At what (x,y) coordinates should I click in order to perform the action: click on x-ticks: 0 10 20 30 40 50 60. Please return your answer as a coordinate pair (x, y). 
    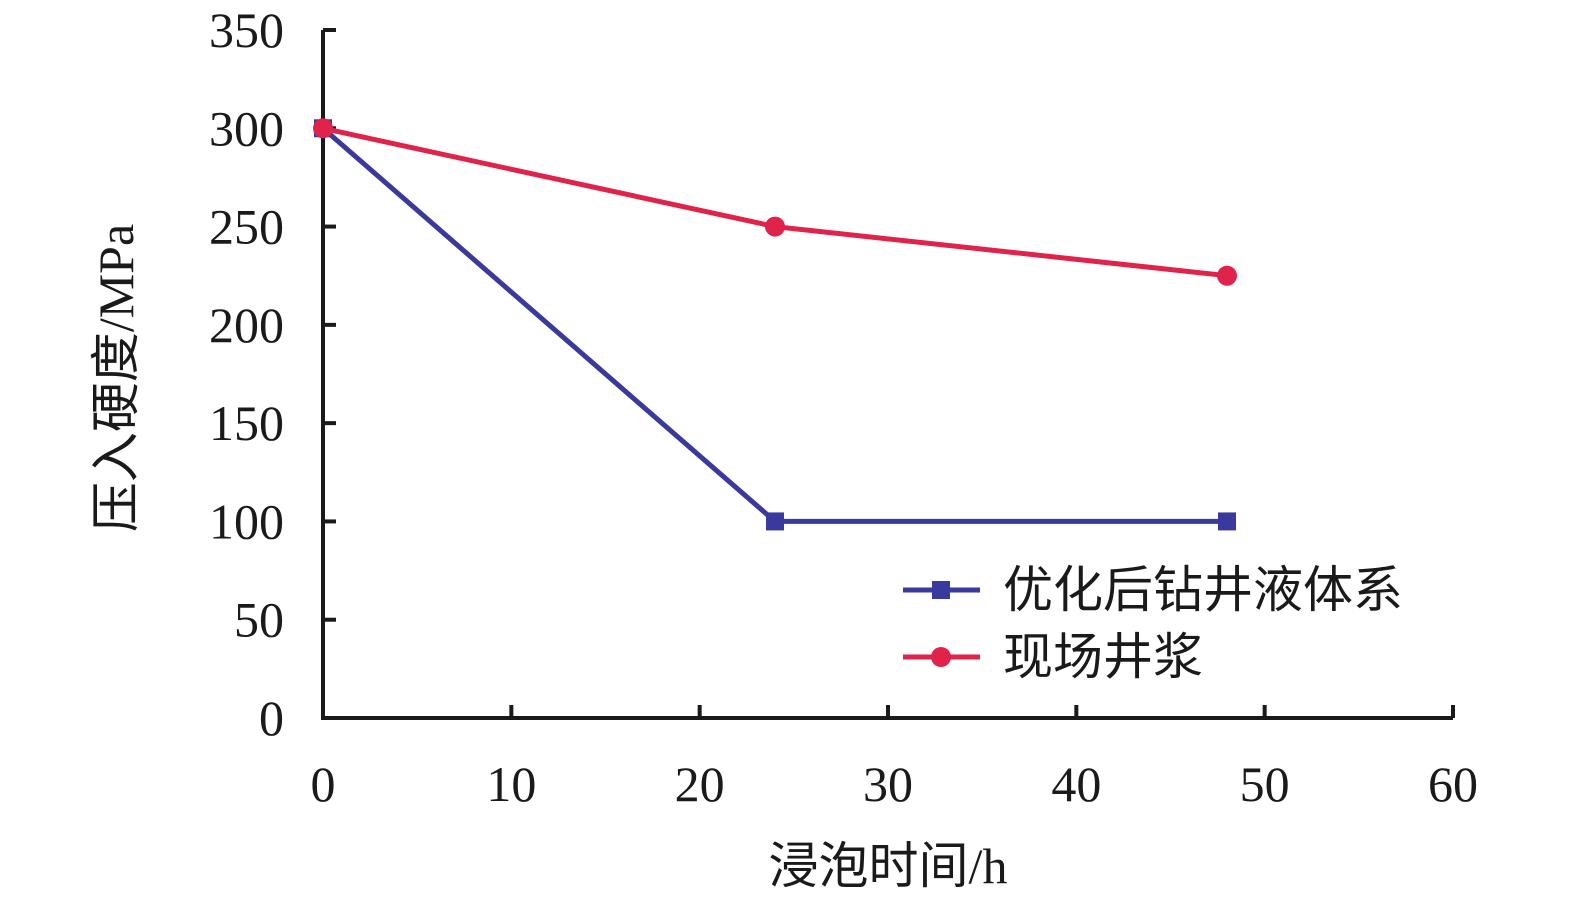
    Looking at the image, I should click on (894, 758).